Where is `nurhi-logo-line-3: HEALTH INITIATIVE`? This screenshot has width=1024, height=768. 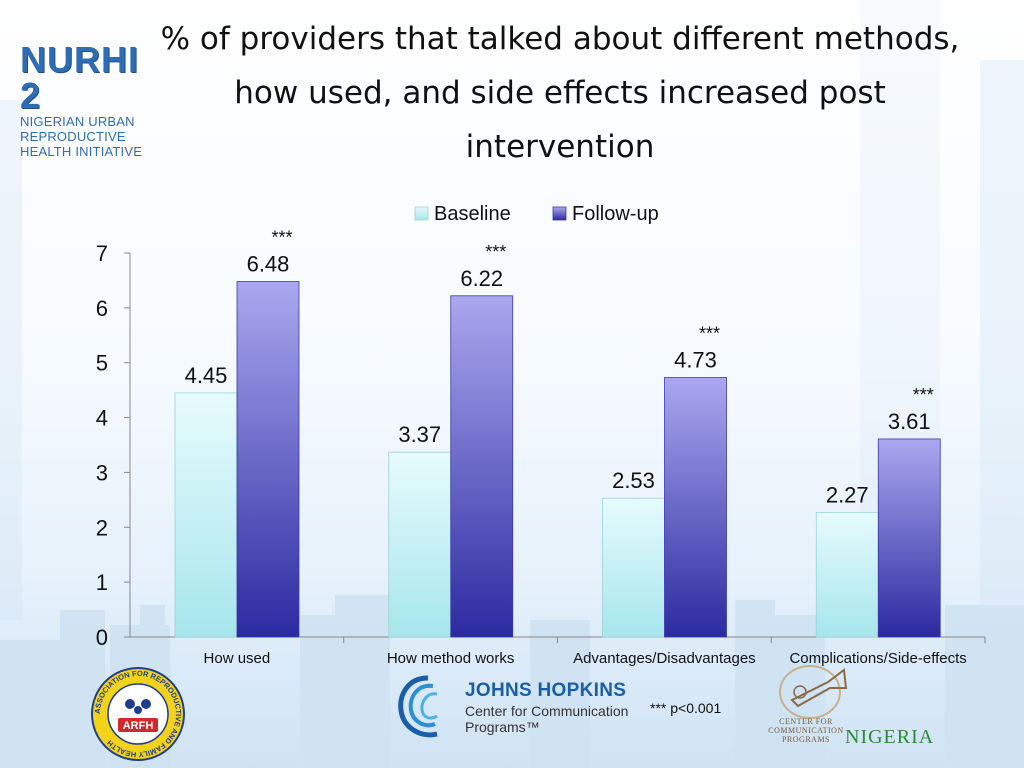 nurhi-logo-line-3: HEALTH INITIATIVE is located at coordinates (81, 151).